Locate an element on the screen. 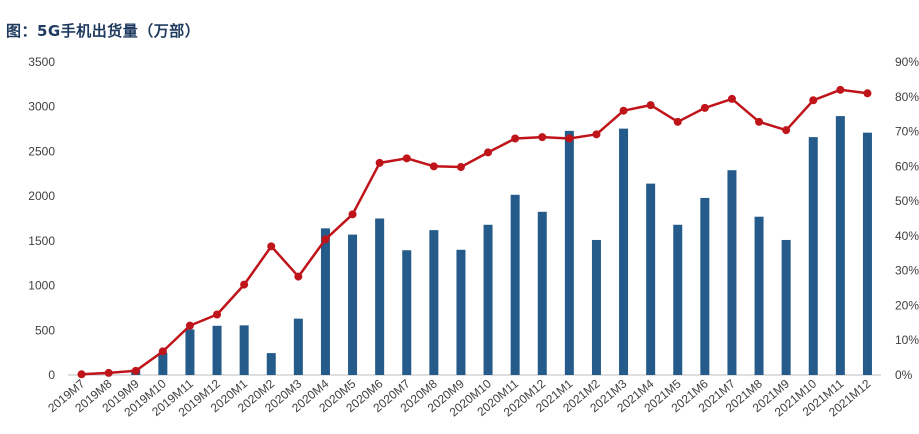 The width and height of the screenshot is (919, 434). y-right-tick-label: 90% is located at coordinates (907, 62).